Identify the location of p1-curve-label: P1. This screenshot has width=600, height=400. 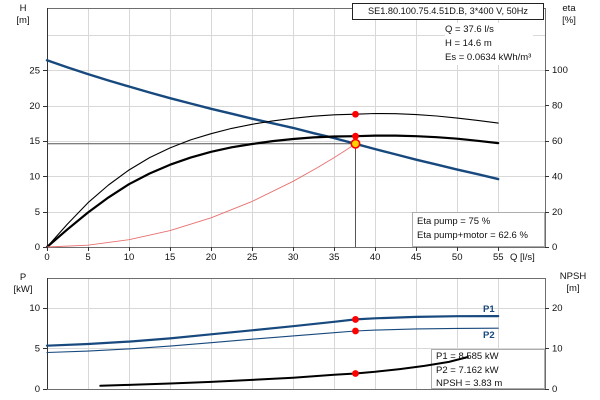
(489, 309).